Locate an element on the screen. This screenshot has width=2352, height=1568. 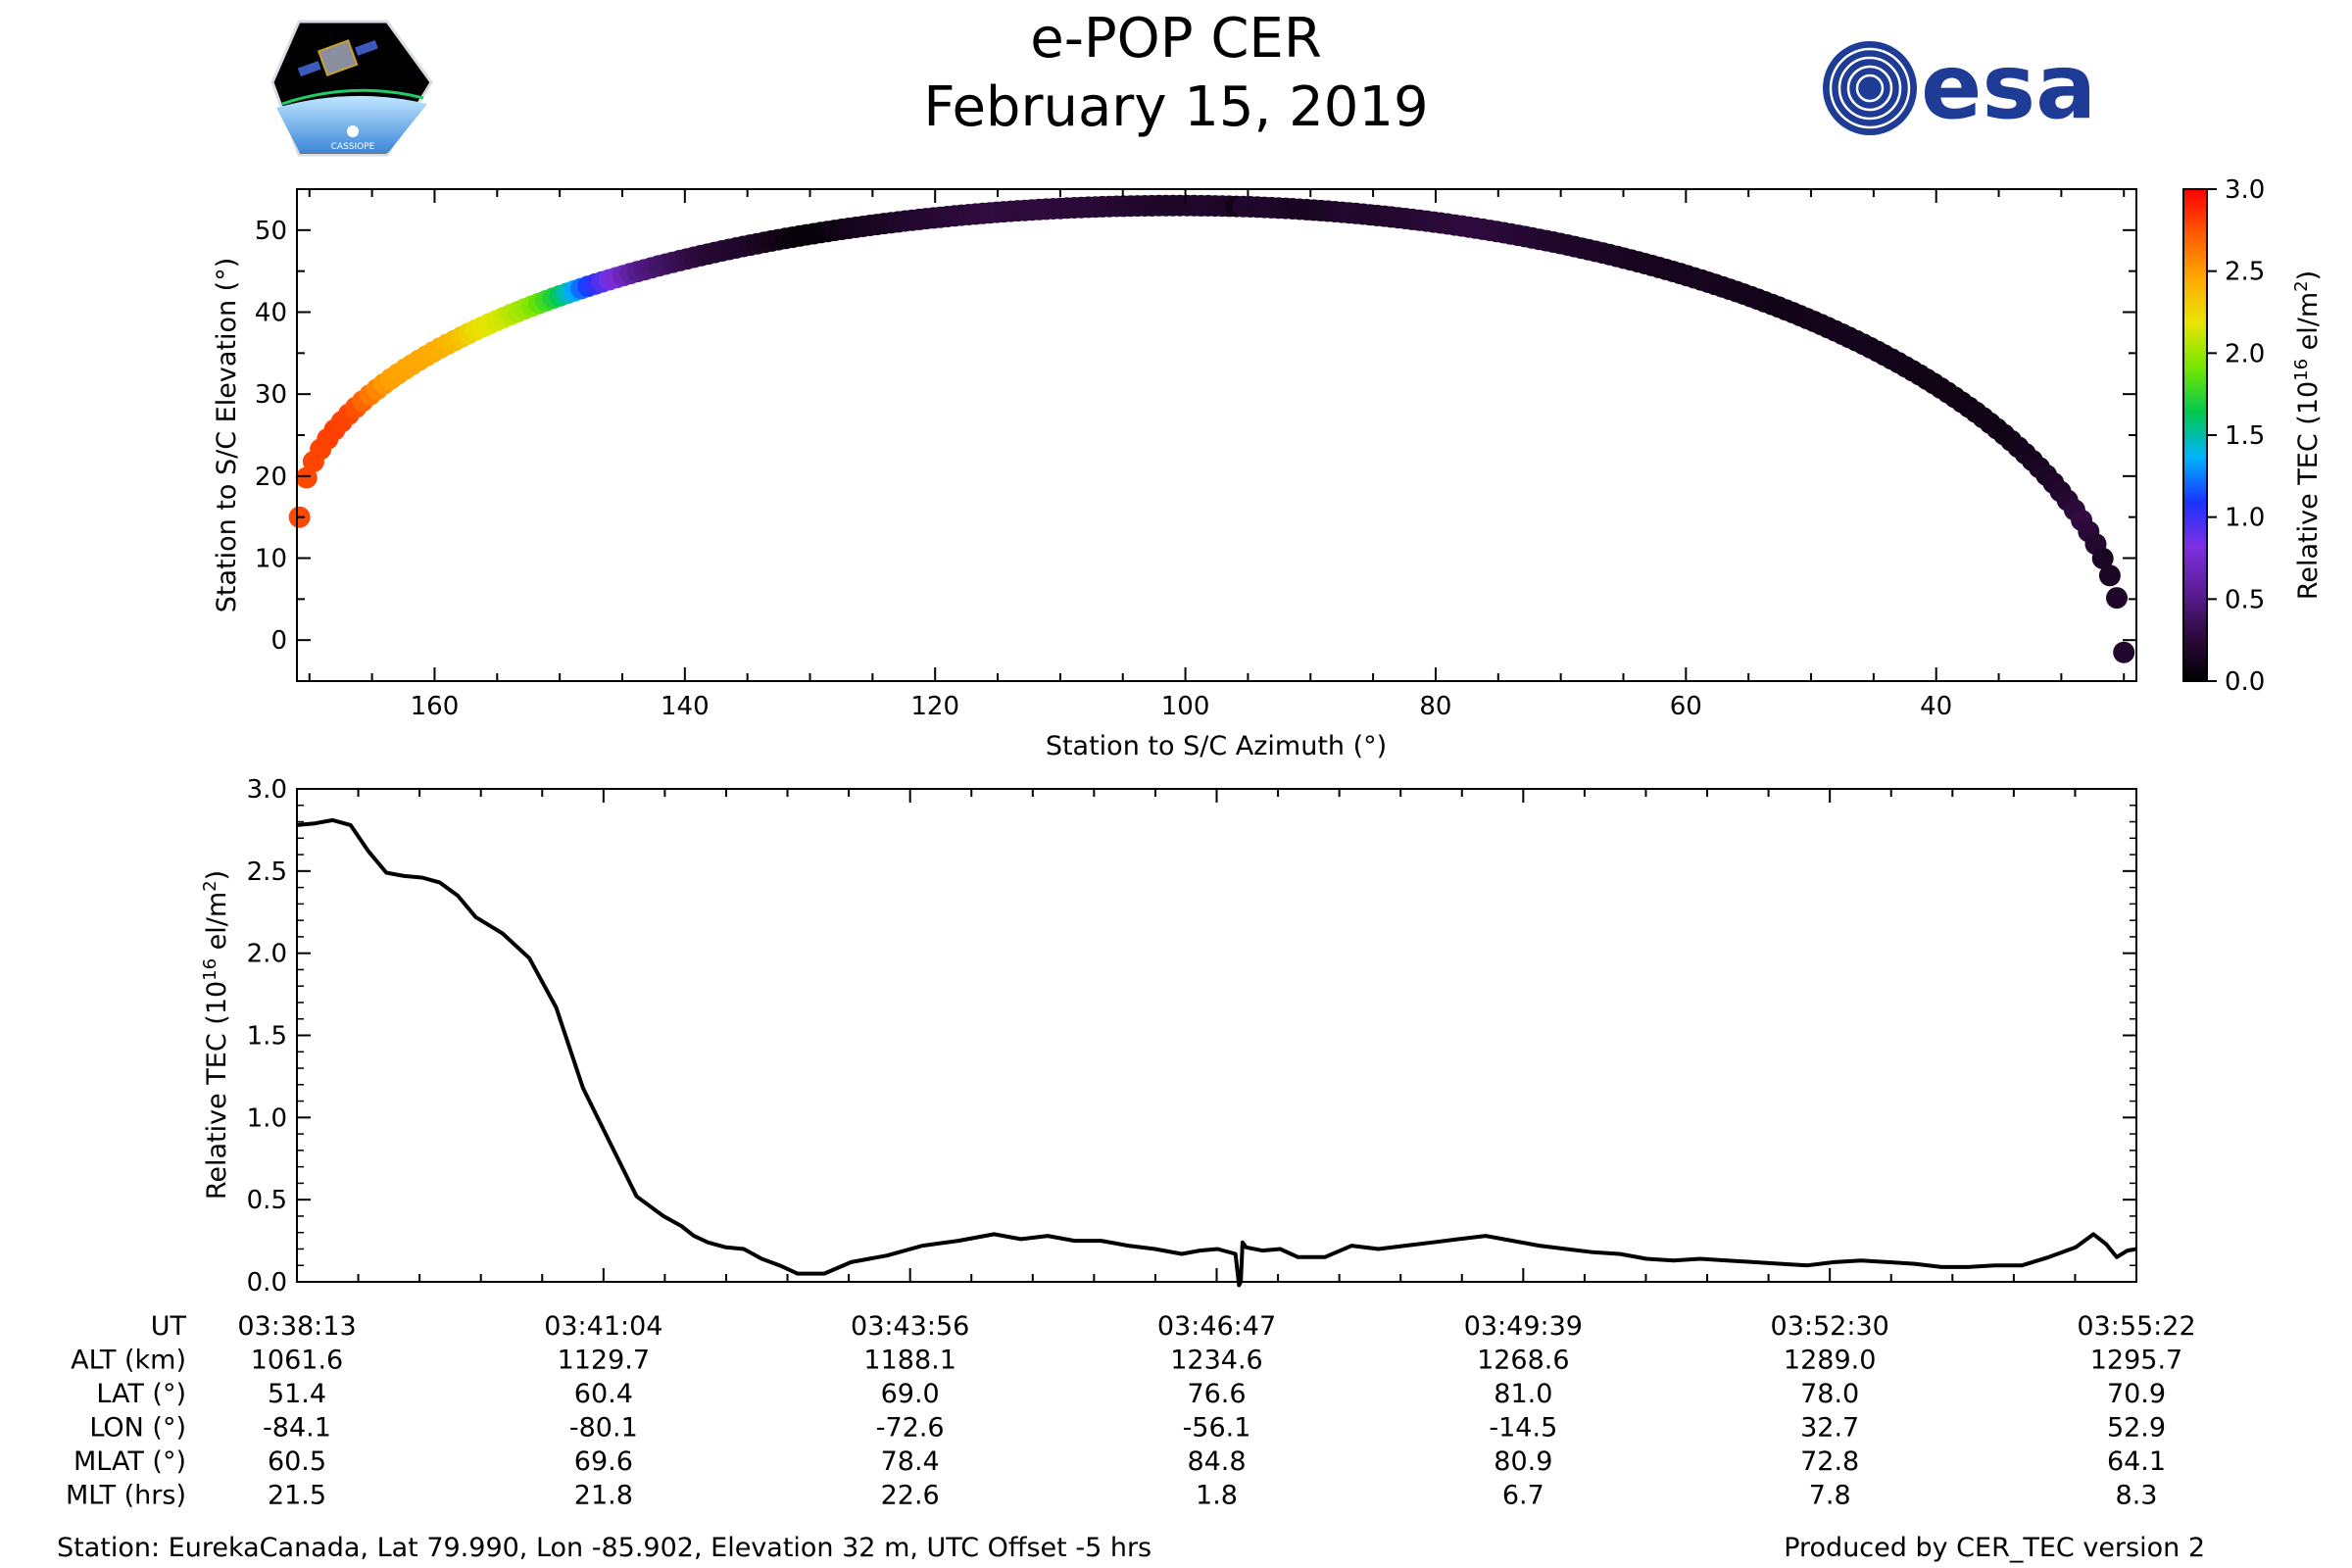
track-y-tick-label: 20 is located at coordinates (271, 477).